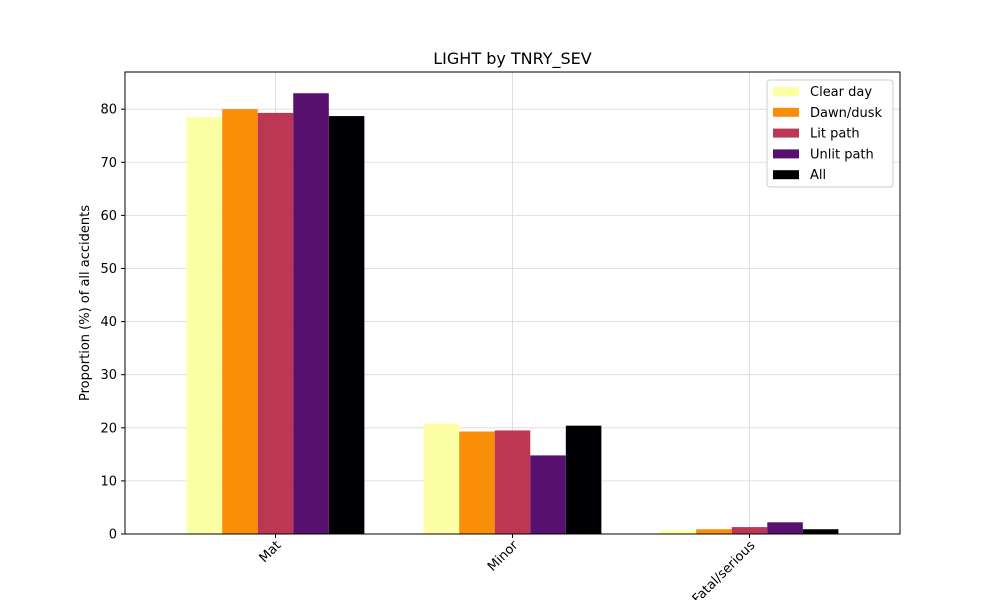  What do you see at coordinates (108, 269) in the screenshot?
I see `y-tick-label: 50` at bounding box center [108, 269].